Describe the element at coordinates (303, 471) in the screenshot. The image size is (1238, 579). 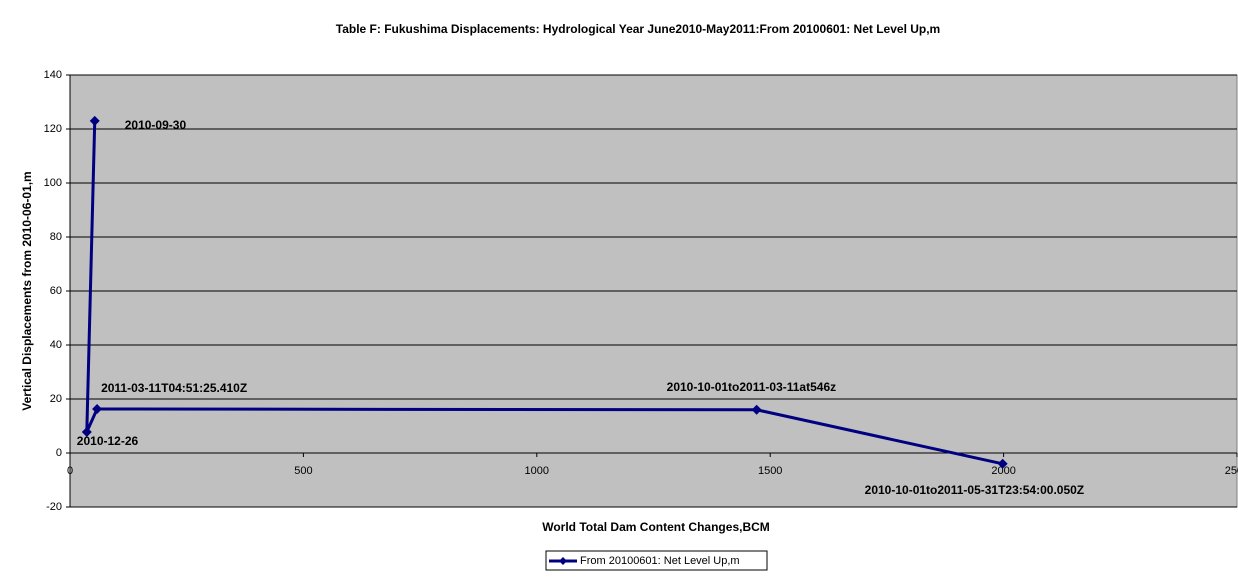
I see `x-tick-label: 500` at that location.